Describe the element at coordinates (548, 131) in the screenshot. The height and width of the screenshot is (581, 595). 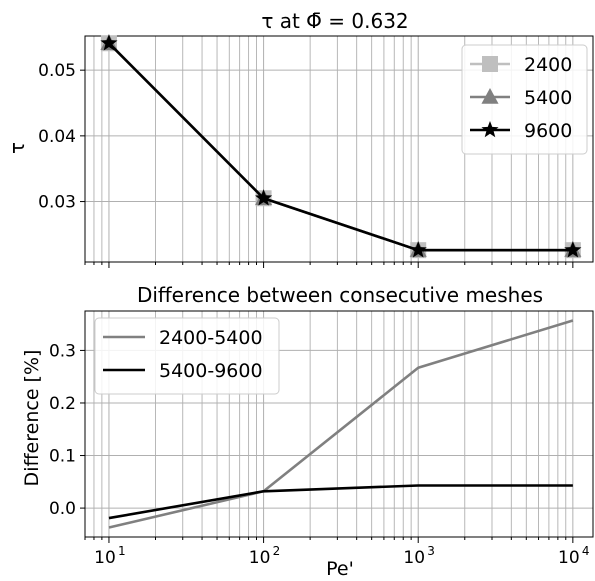
I see `legend-label-9600: 9600` at that location.